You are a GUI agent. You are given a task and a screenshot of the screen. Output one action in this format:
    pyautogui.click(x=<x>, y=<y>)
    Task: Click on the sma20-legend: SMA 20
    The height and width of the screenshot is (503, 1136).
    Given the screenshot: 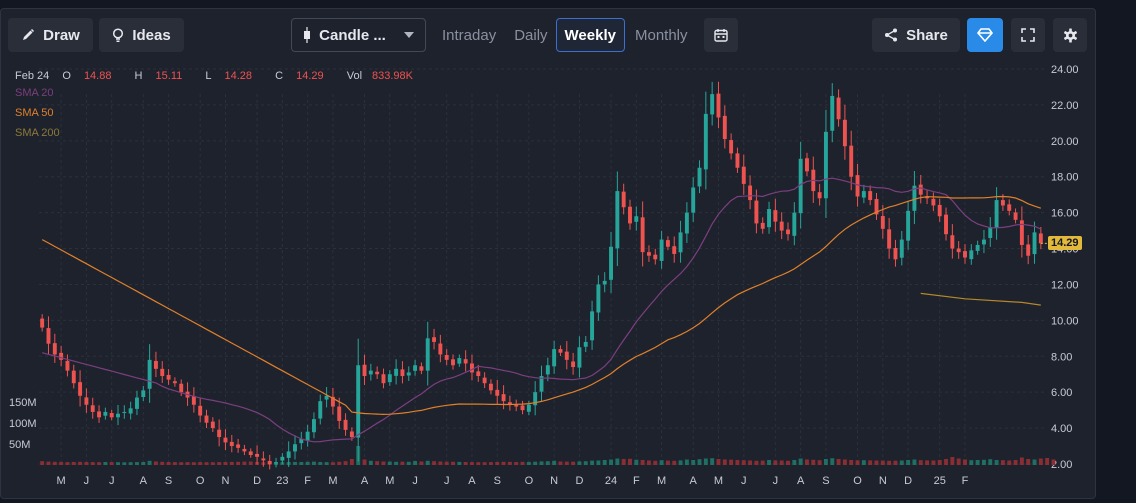 What is the action you would take?
    pyautogui.click(x=34, y=93)
    